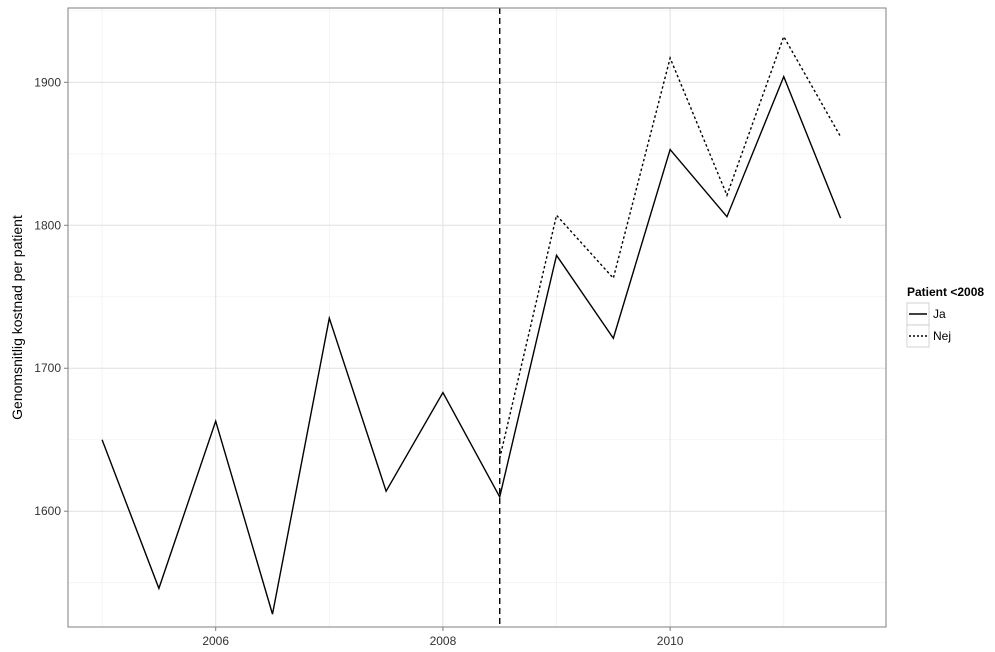  Describe the element at coordinates (47, 82) in the screenshot. I see `y-tick-label: 1900` at that location.